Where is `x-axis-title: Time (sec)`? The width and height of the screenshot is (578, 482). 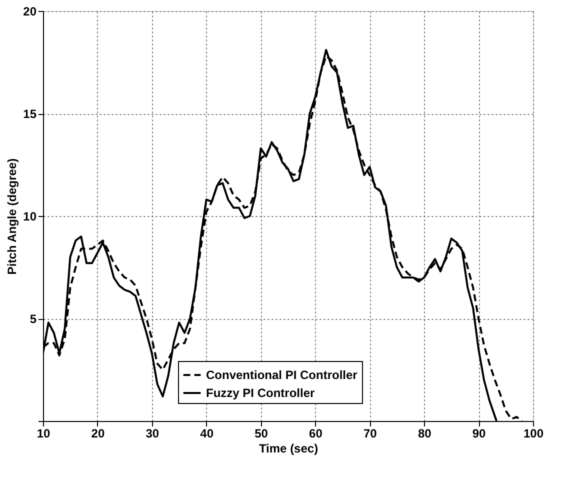
x-axis-title: Time (sec) is located at coordinates (288, 449).